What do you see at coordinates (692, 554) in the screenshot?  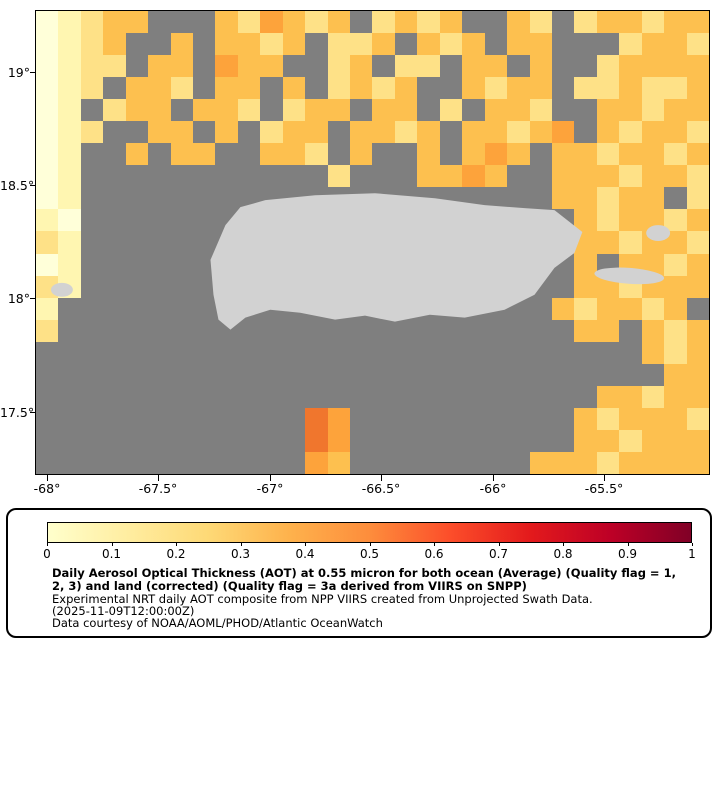 I see `colorbar-tick-label: 1` at bounding box center [692, 554].